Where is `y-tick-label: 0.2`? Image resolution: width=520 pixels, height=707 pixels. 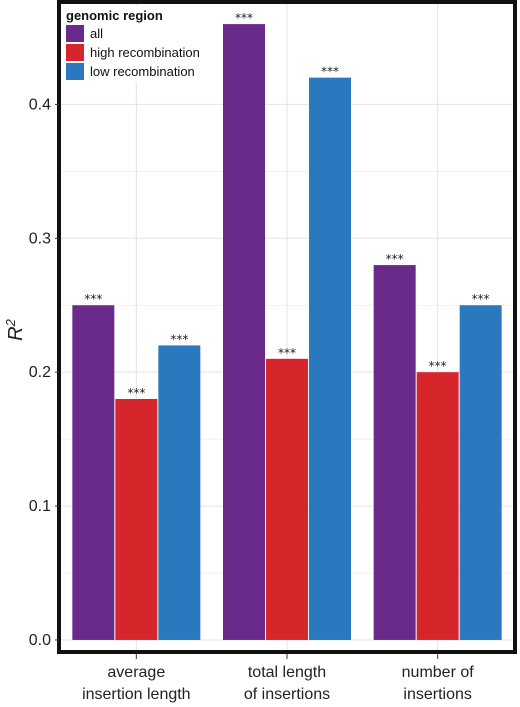
y-tick-label: 0.2 is located at coordinates (40, 372).